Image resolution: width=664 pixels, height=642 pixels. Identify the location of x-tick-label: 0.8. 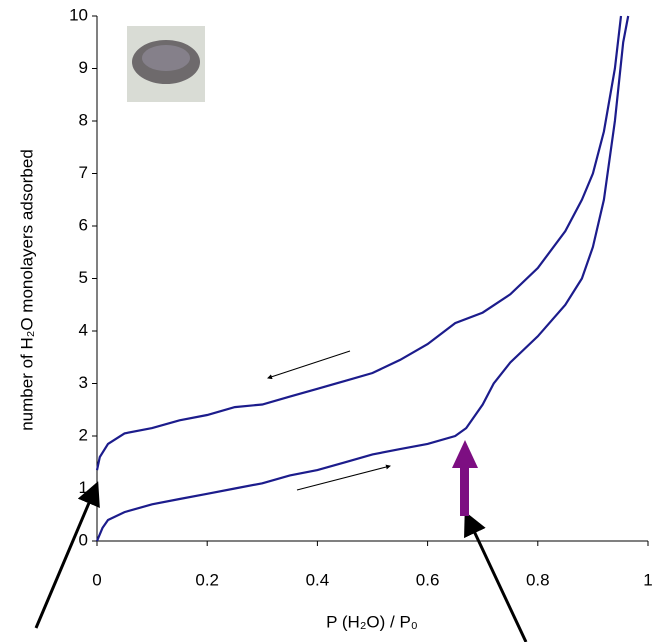
(538, 579).